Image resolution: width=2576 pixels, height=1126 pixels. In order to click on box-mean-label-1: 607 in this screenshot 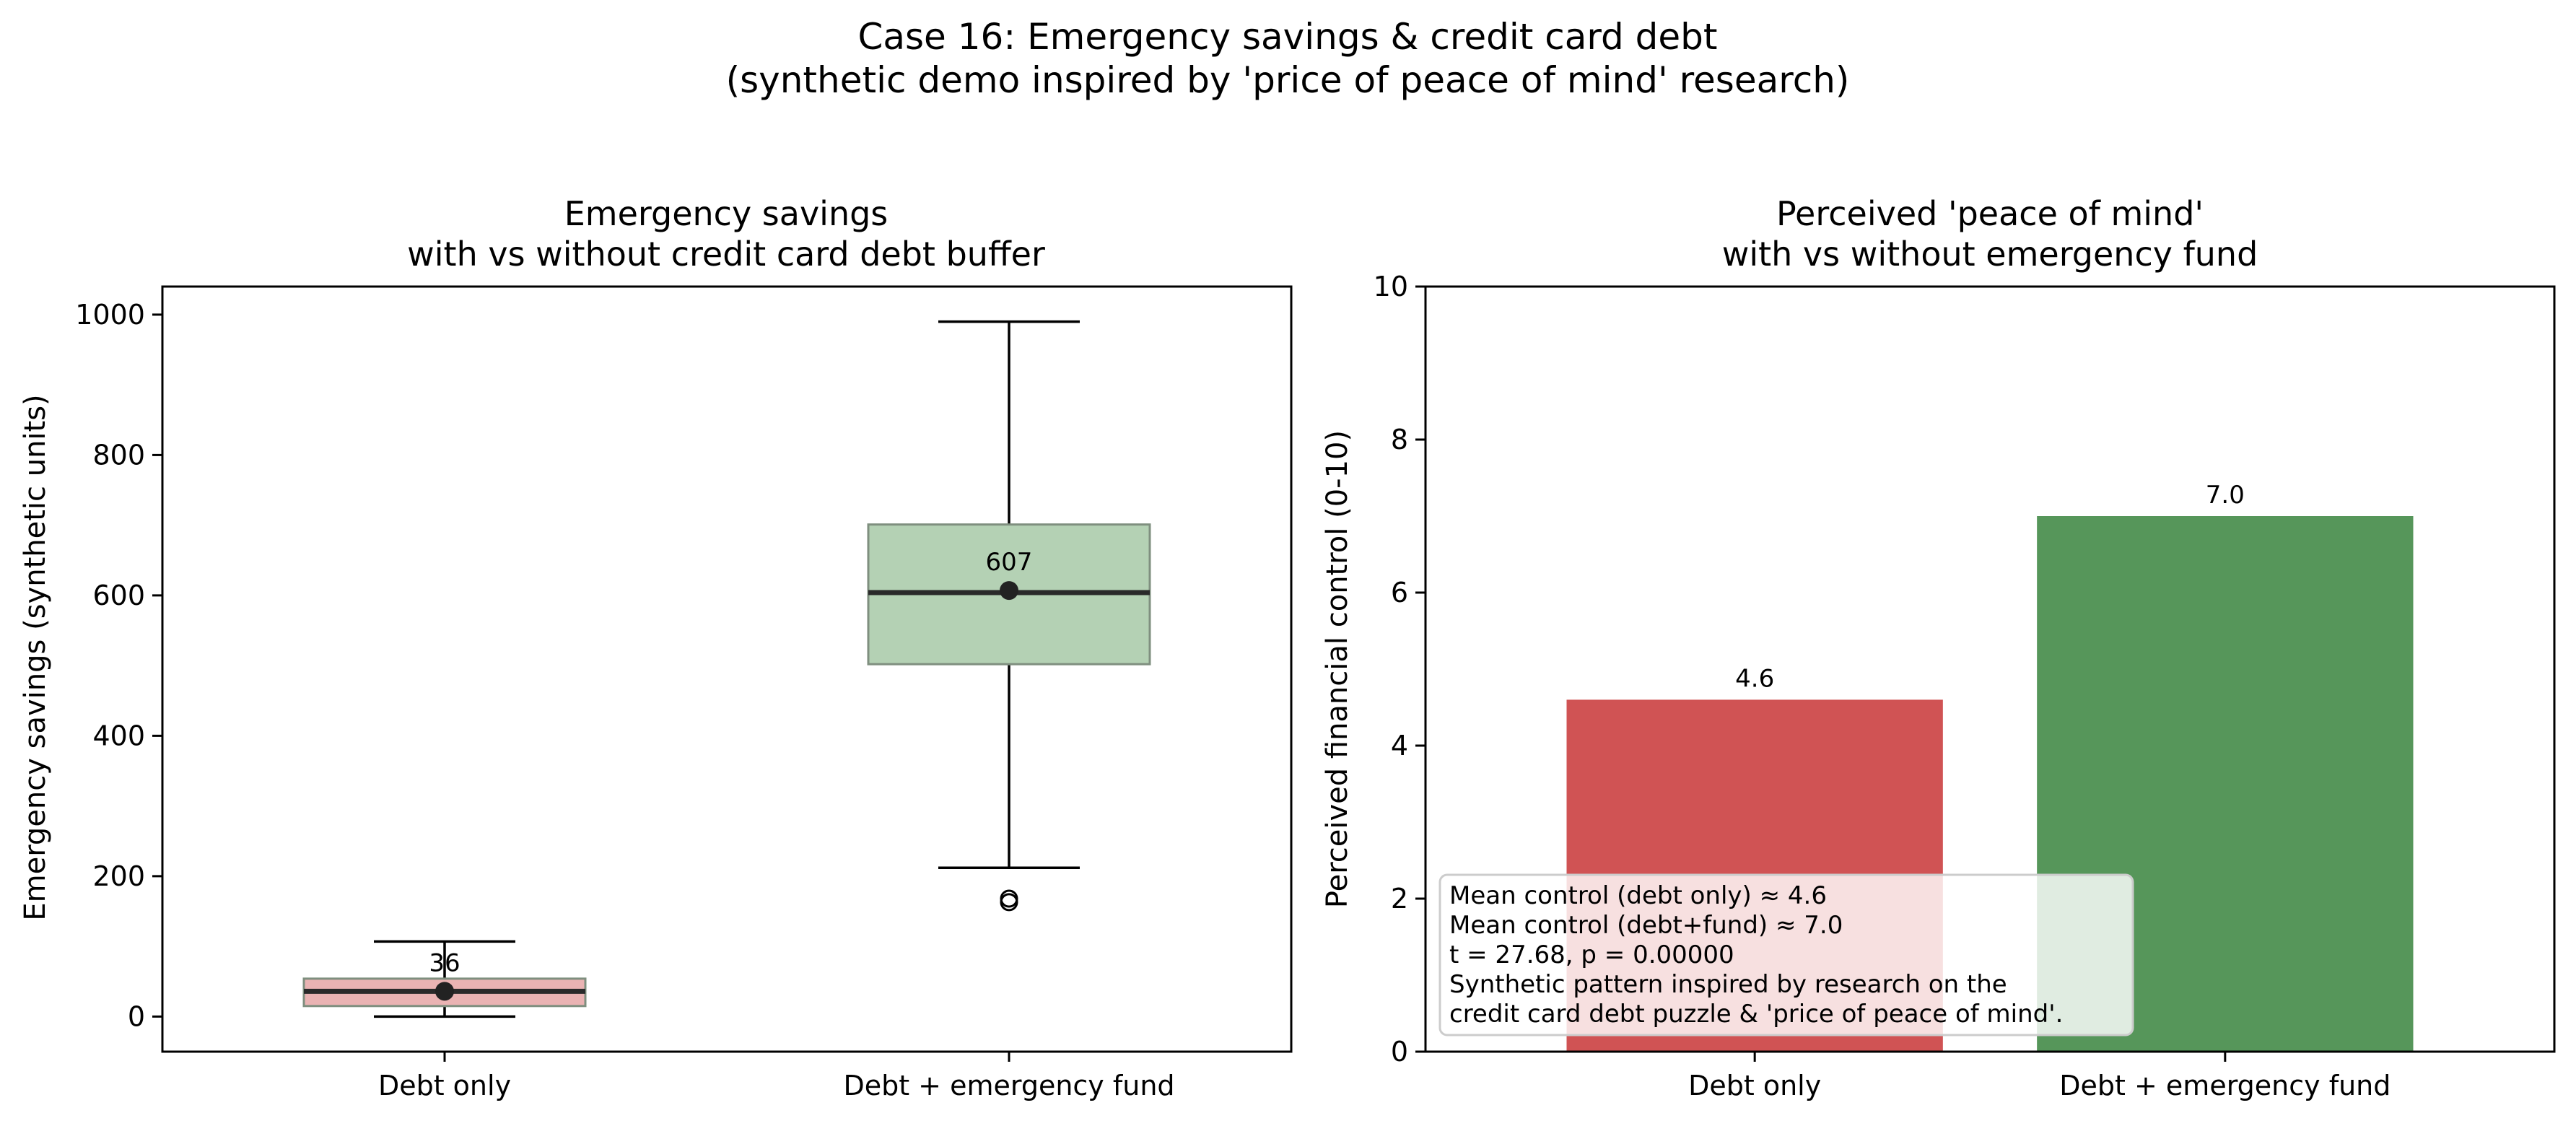, I will do `click(1009, 562)`.